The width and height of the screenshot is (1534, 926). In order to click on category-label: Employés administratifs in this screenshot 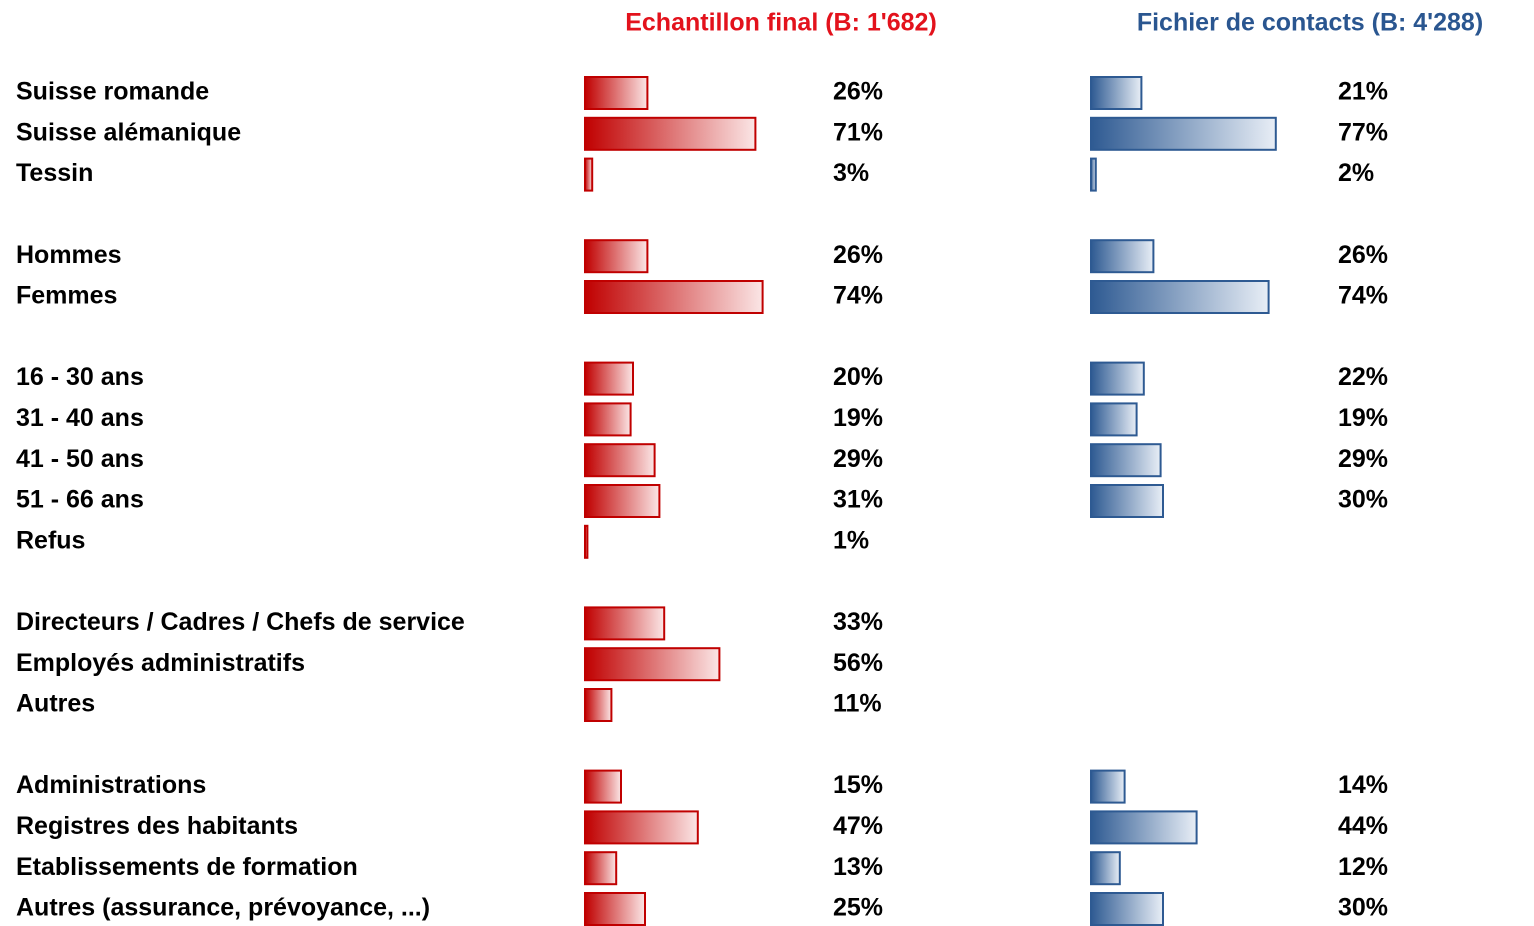, I will do `click(160, 663)`.